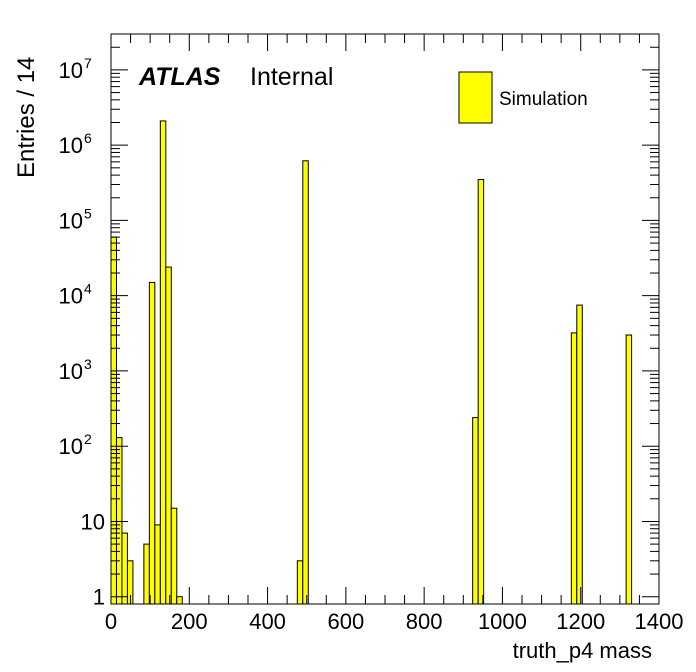  I want to click on x-tick-label: 600, so click(345, 621).